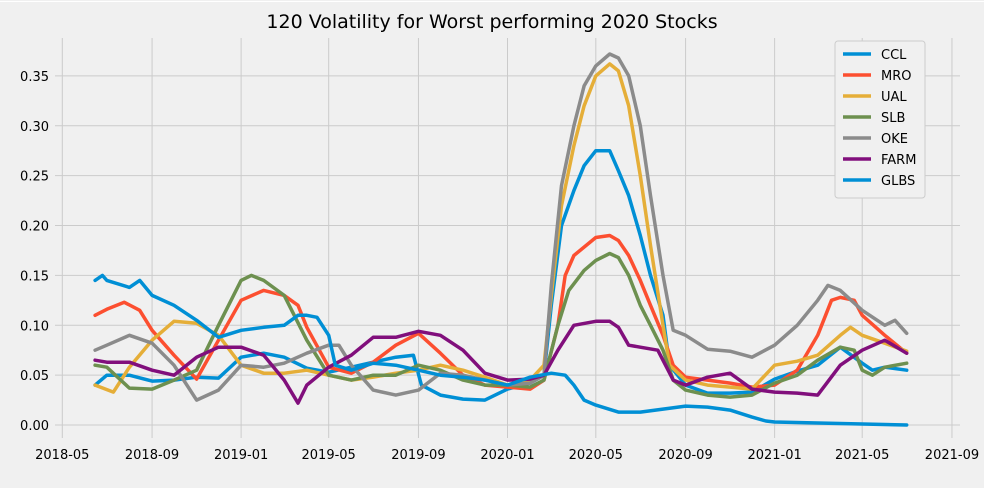  What do you see at coordinates (329, 455) in the screenshot?
I see `x-tick-label: 2019-05` at bounding box center [329, 455].